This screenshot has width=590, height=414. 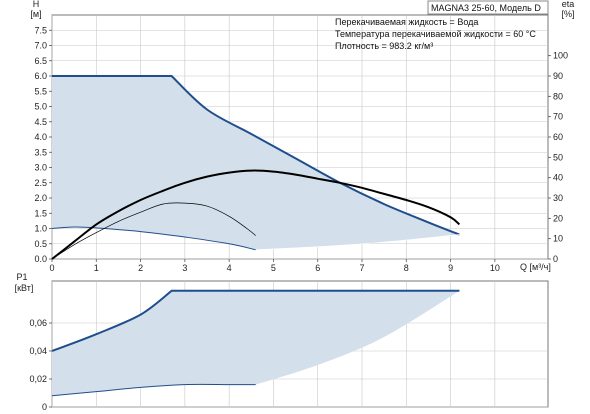 I want to click on efficiency-min-curve, so click(x=153, y=231).